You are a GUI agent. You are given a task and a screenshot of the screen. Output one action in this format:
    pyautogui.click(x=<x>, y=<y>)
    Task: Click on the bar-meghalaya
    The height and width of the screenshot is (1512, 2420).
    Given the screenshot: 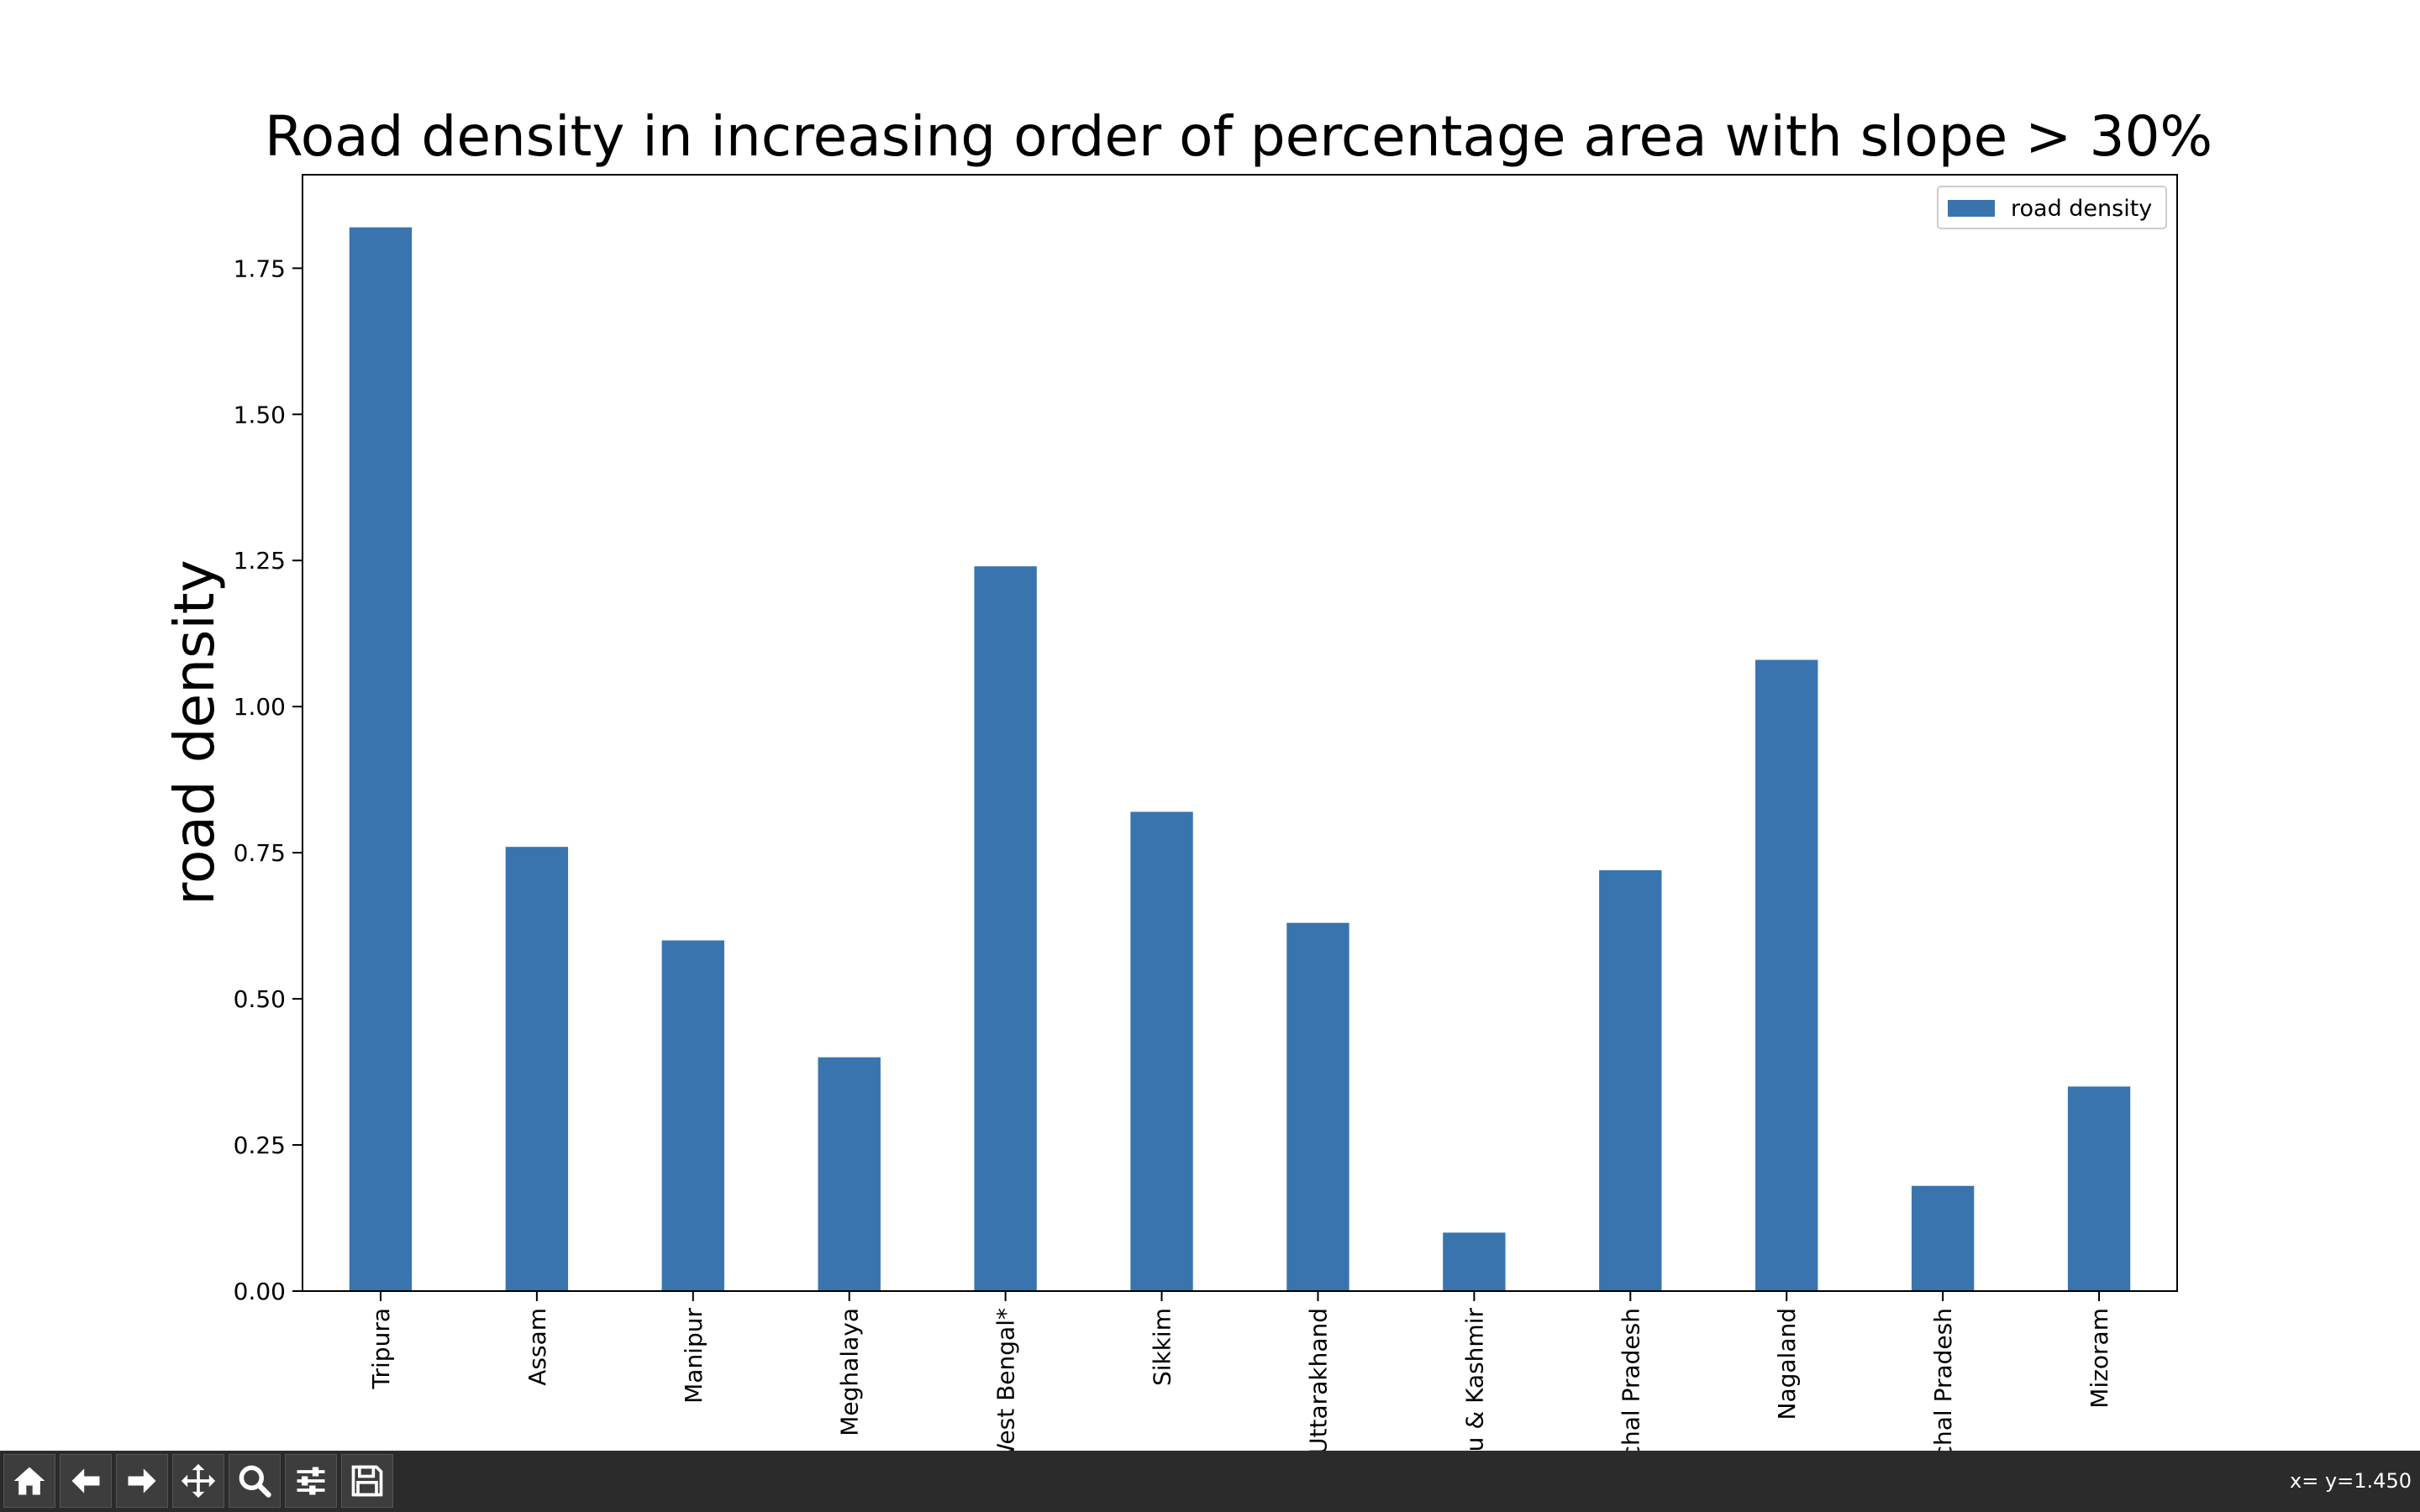 What is the action you would take?
    pyautogui.click(x=849, y=1174)
    